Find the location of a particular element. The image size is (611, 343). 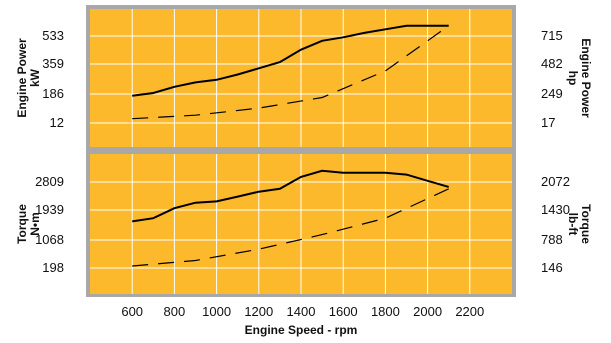

x-tick-label: 1400 is located at coordinates (301, 311).